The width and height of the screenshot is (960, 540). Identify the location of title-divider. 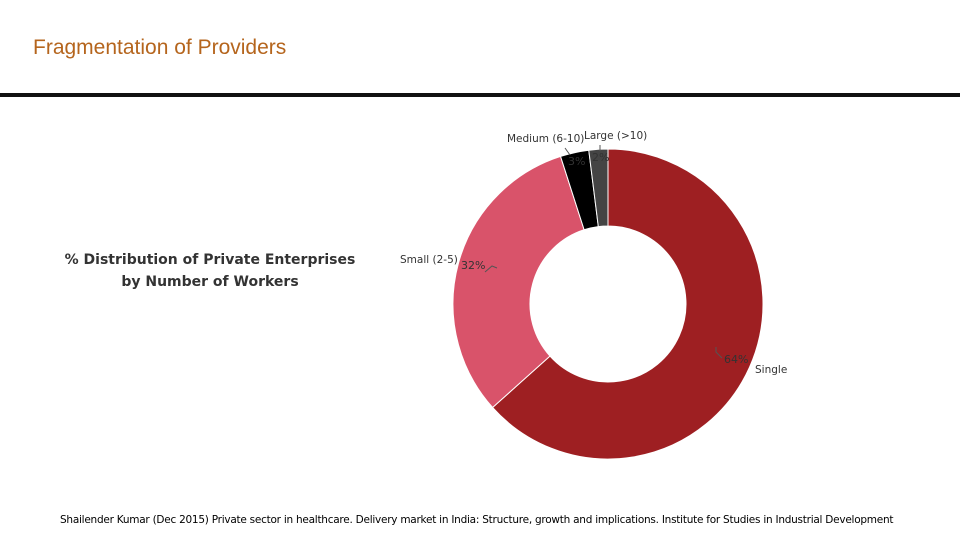
(480, 95).